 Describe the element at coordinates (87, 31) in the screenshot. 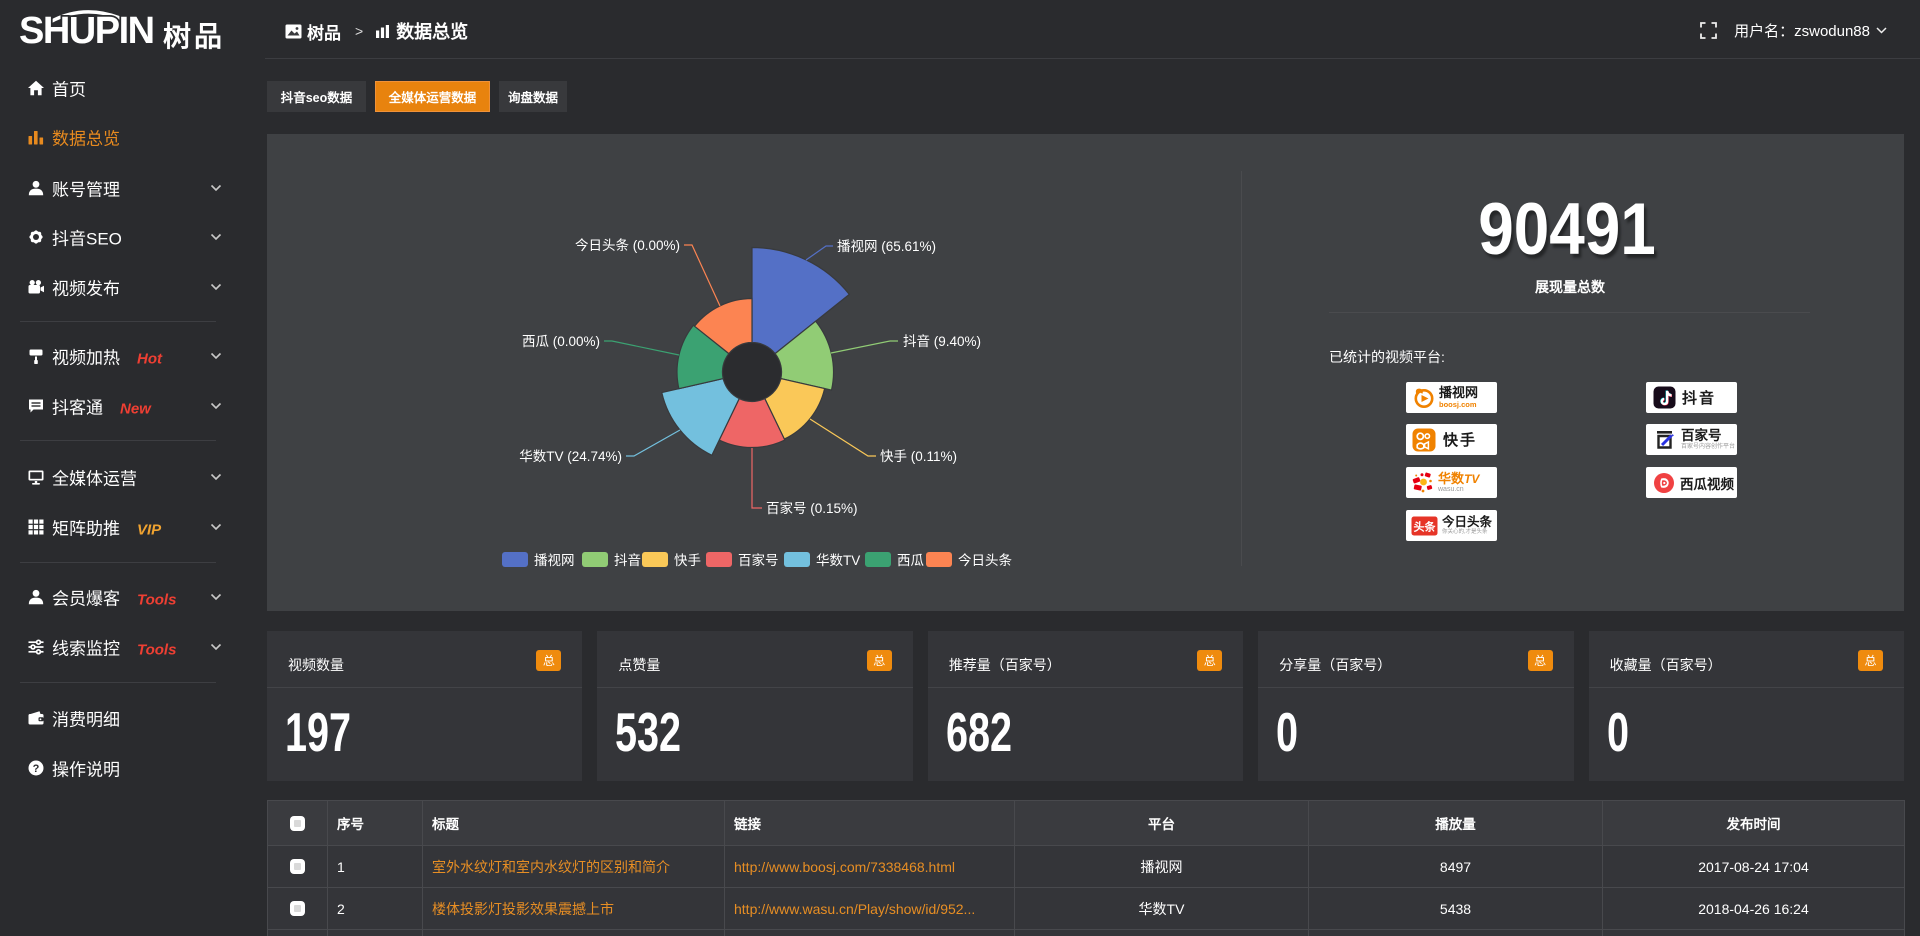

I see `svg-text: SHUPIN` at that location.